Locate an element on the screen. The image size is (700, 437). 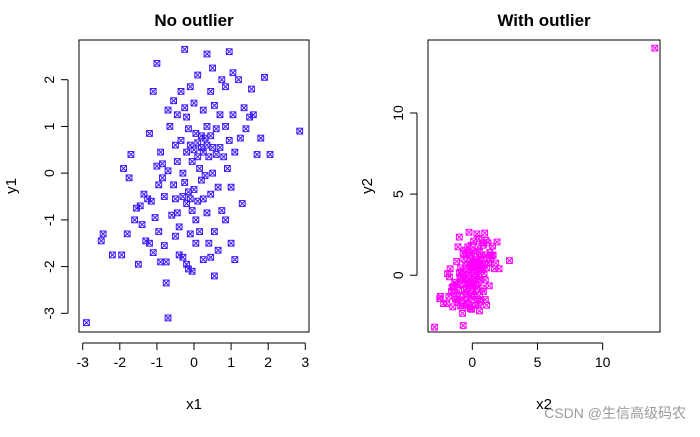
x-tick-label: 1 is located at coordinates (231, 362).